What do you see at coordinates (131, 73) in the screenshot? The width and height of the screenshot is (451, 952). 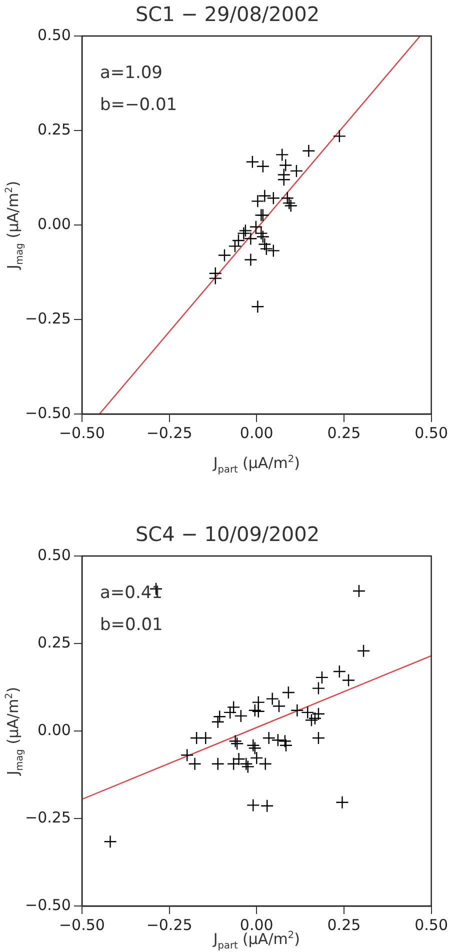 I see `annotation: a=1.09` at bounding box center [131, 73].